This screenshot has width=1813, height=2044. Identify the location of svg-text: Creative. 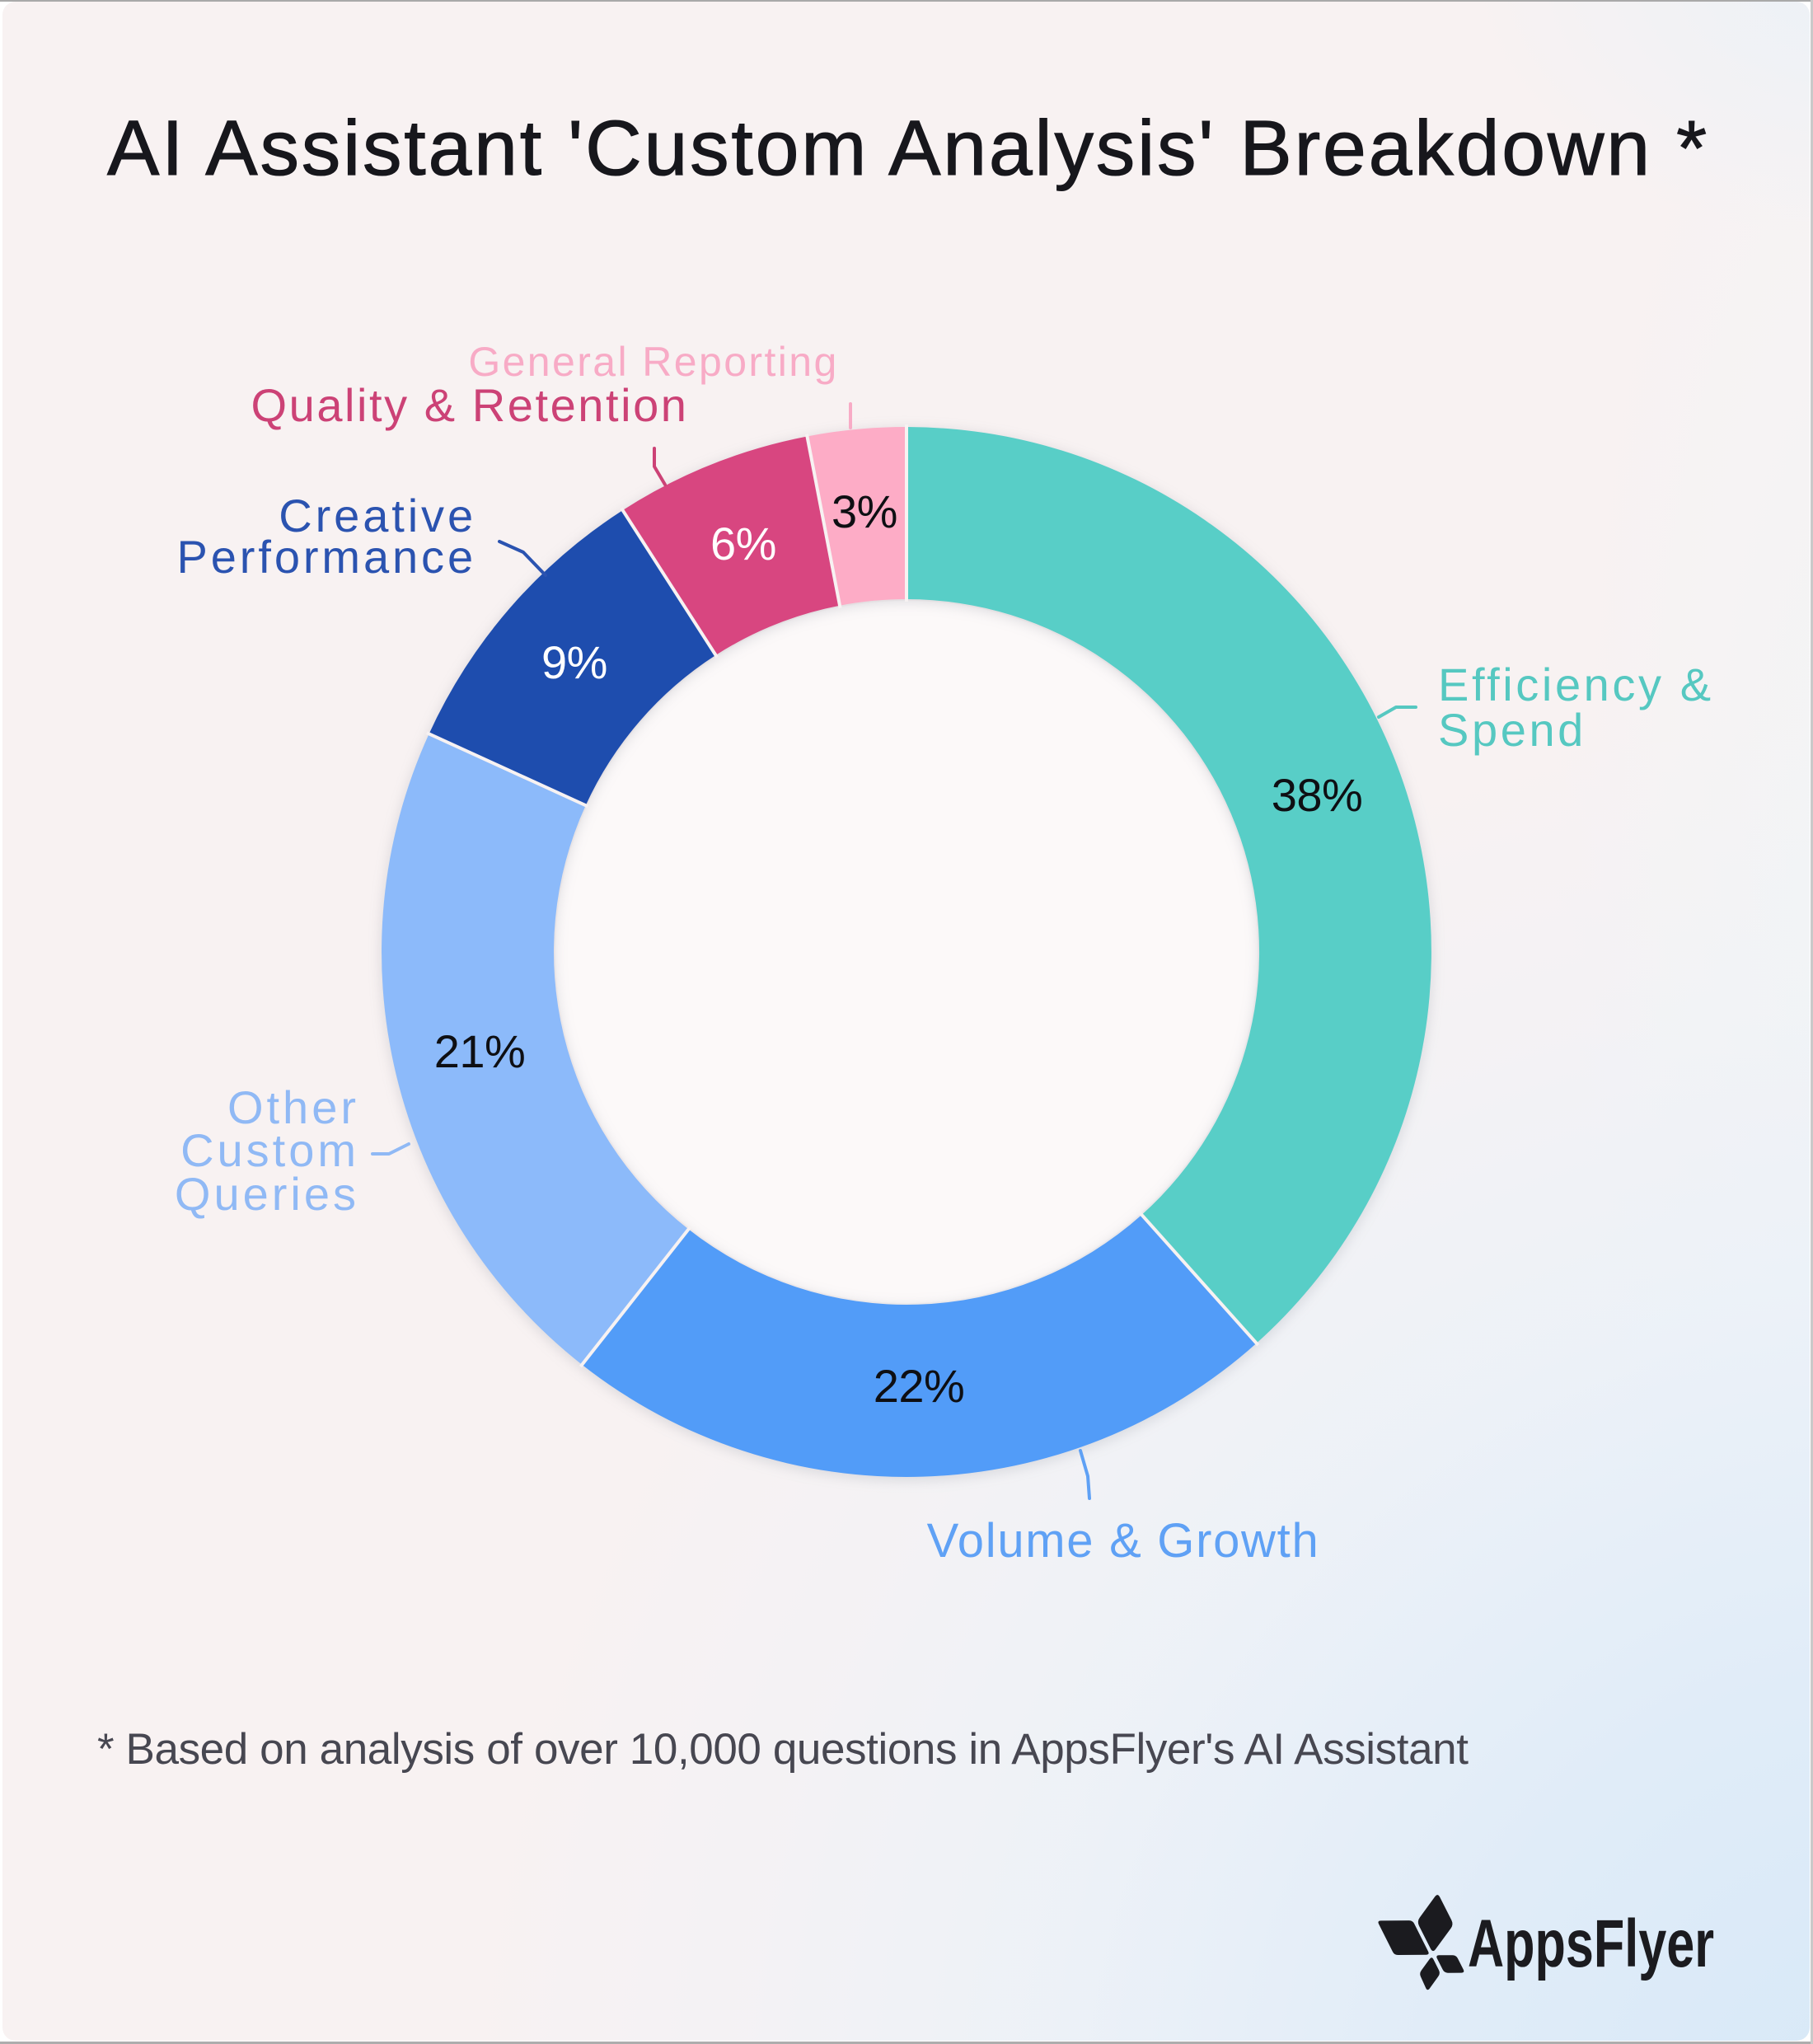
(378, 515).